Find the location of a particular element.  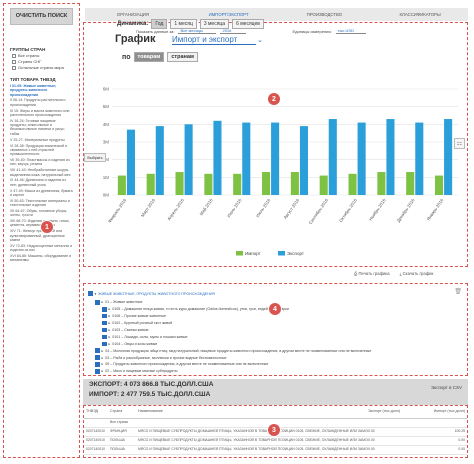

tab-production: ПРОИЗВОДСТВО is located at coordinates (324, 14).